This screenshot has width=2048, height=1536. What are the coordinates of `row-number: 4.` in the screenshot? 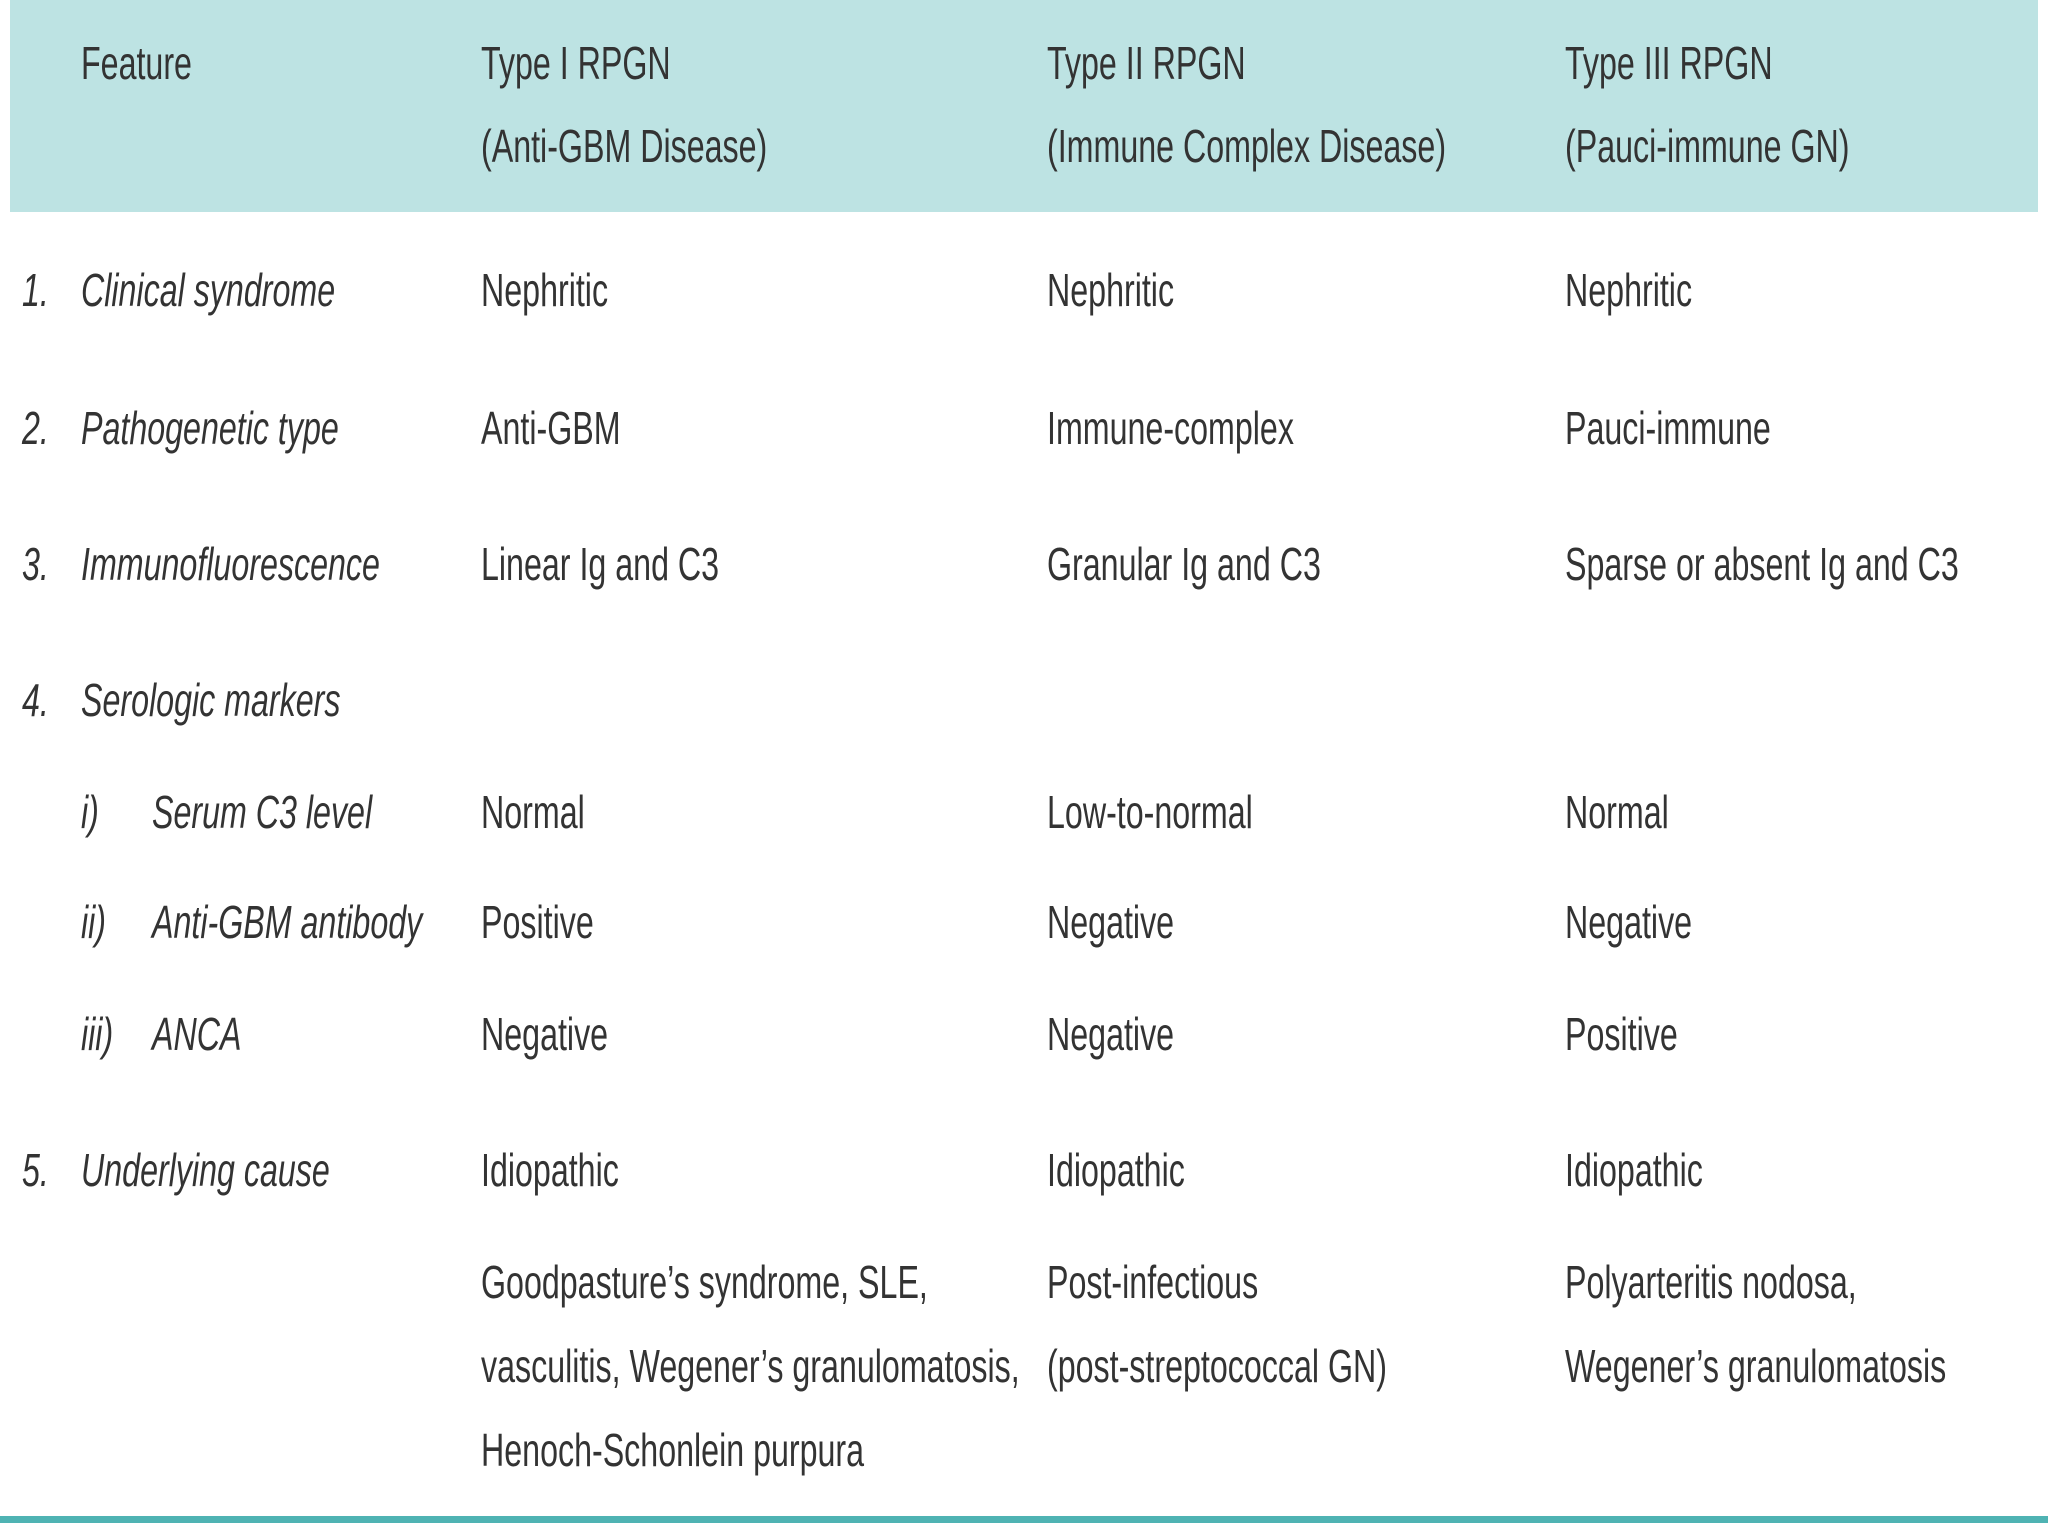 It's located at (35, 700).